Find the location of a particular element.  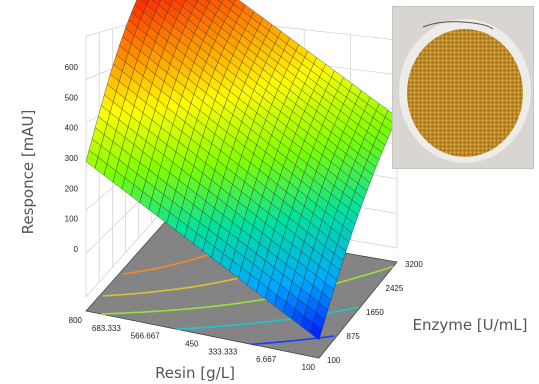

response-tick-label: 400 is located at coordinates (72, 128).